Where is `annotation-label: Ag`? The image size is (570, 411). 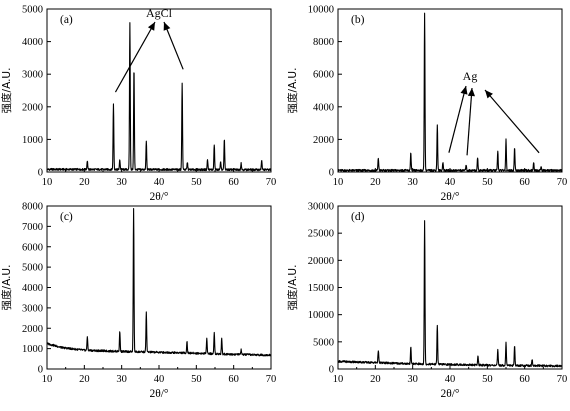
annotation-label: Ag is located at coordinates (470, 76).